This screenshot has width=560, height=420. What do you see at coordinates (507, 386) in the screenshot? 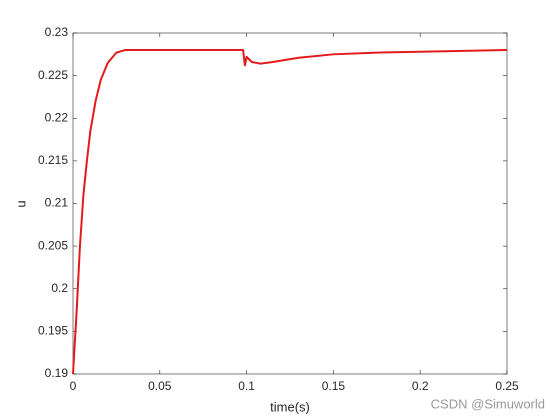
I see `x-tick-label: 0.25` at bounding box center [507, 386].